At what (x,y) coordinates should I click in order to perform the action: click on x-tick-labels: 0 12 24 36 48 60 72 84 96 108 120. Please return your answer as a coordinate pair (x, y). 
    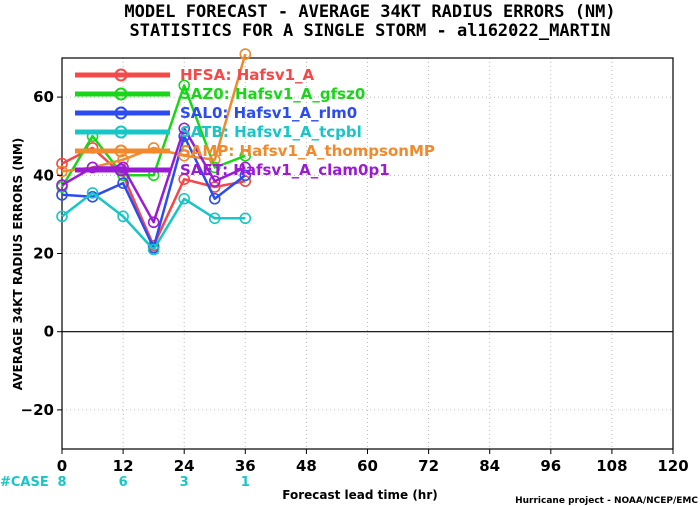
    Looking at the image, I should click on (373, 462).